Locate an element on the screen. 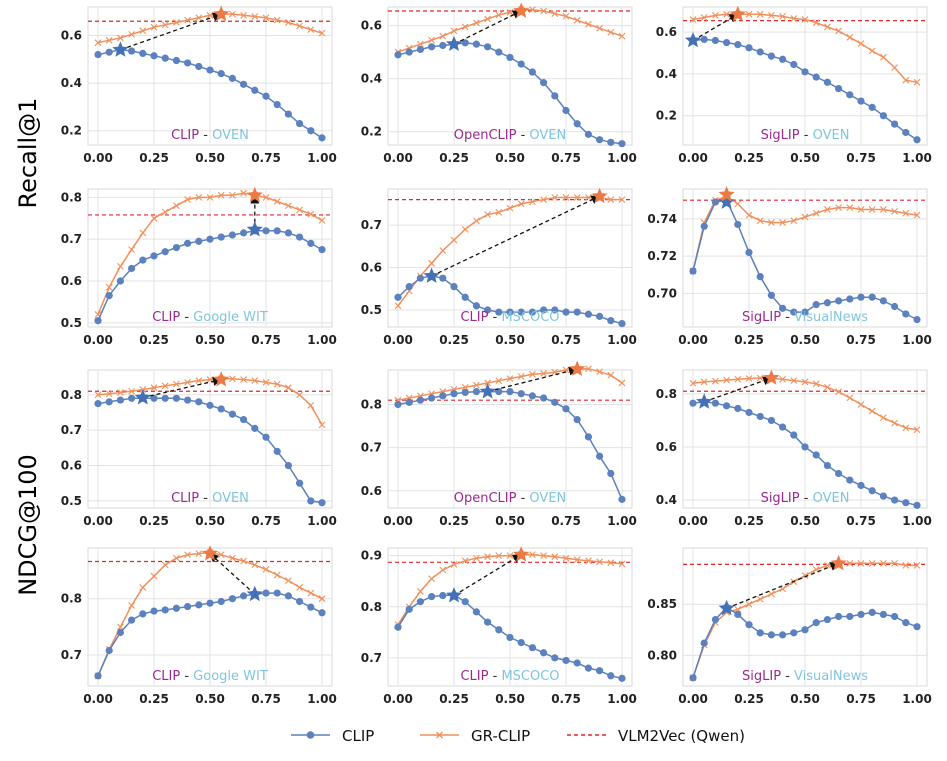  panel-model: OpenCLIP is located at coordinates (485, 135).